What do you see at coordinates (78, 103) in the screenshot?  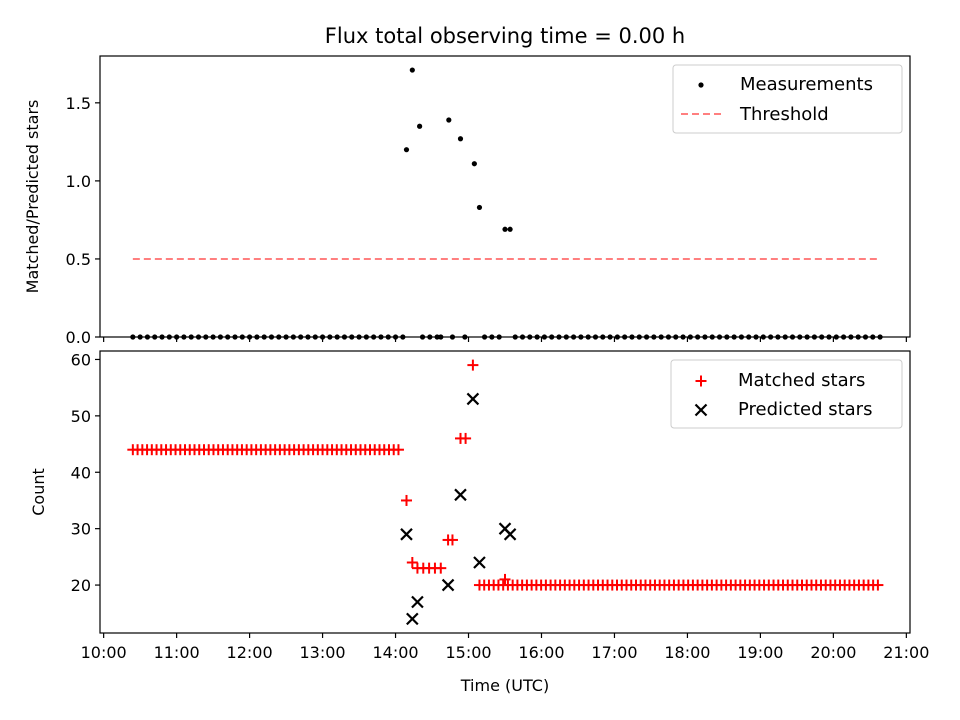 I see `top-ytick-label: 1.5` at bounding box center [78, 103].